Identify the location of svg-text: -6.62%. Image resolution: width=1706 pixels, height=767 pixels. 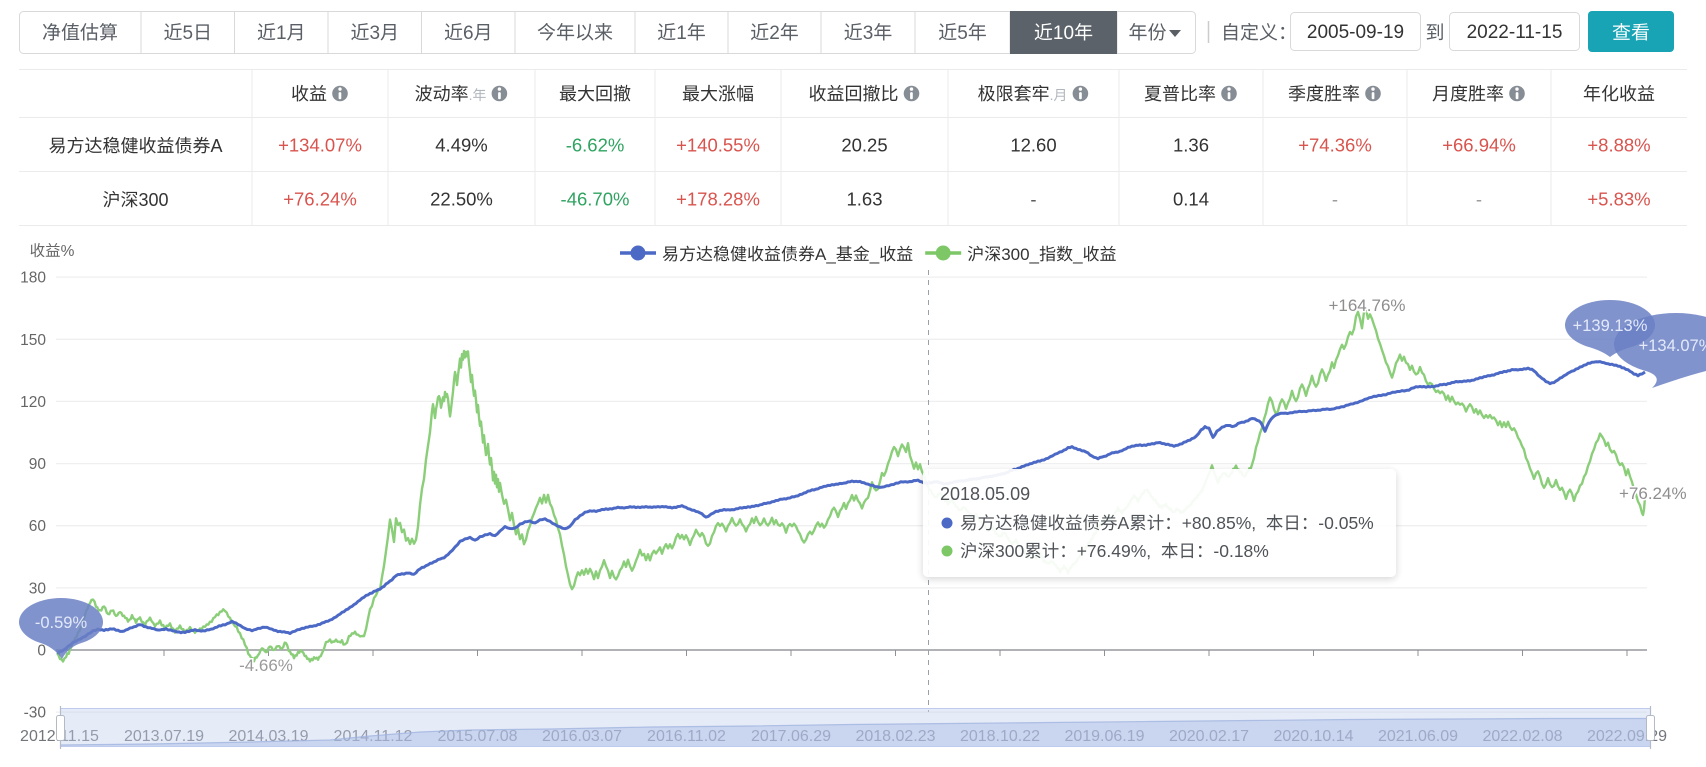
(595, 145).